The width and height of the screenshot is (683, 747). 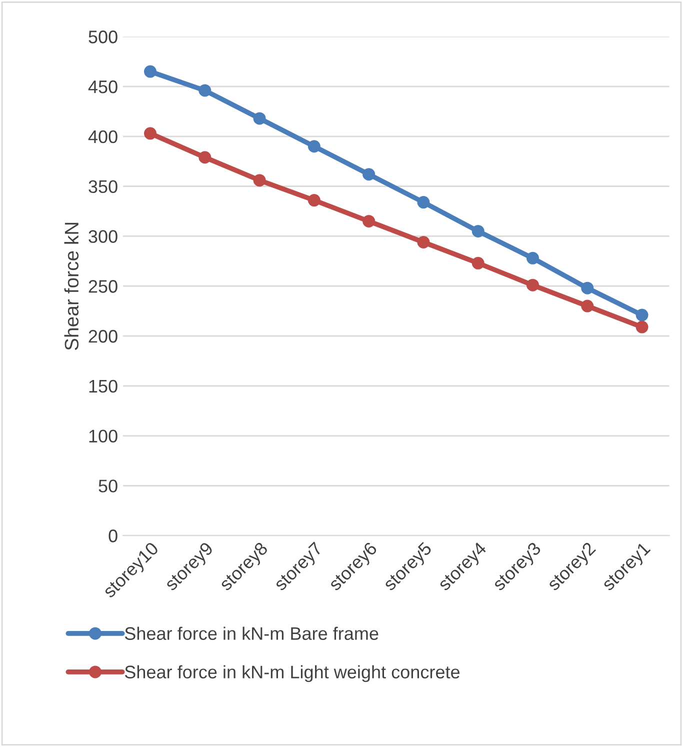 I want to click on y-tick-label: 150, so click(x=103, y=386).